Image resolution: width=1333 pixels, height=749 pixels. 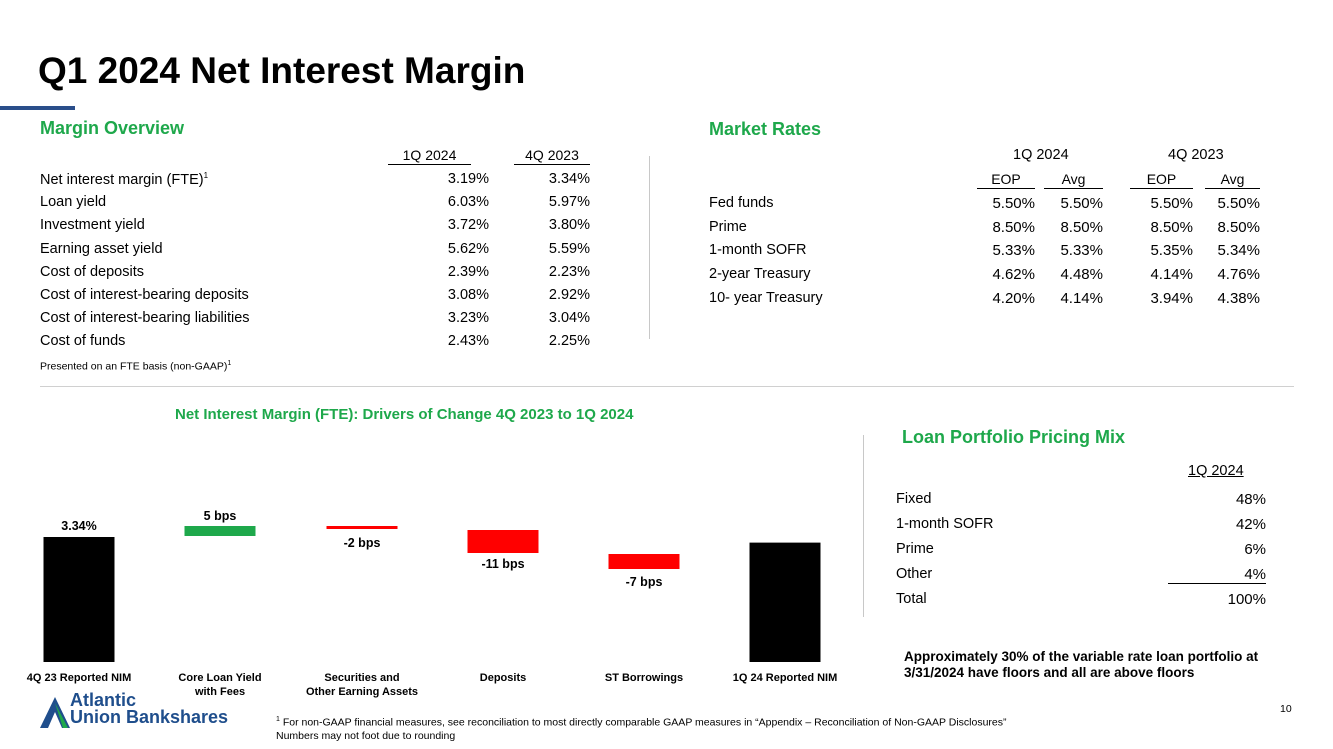 I want to click on mo-row-label-text: Investment yield, so click(x=92, y=225).